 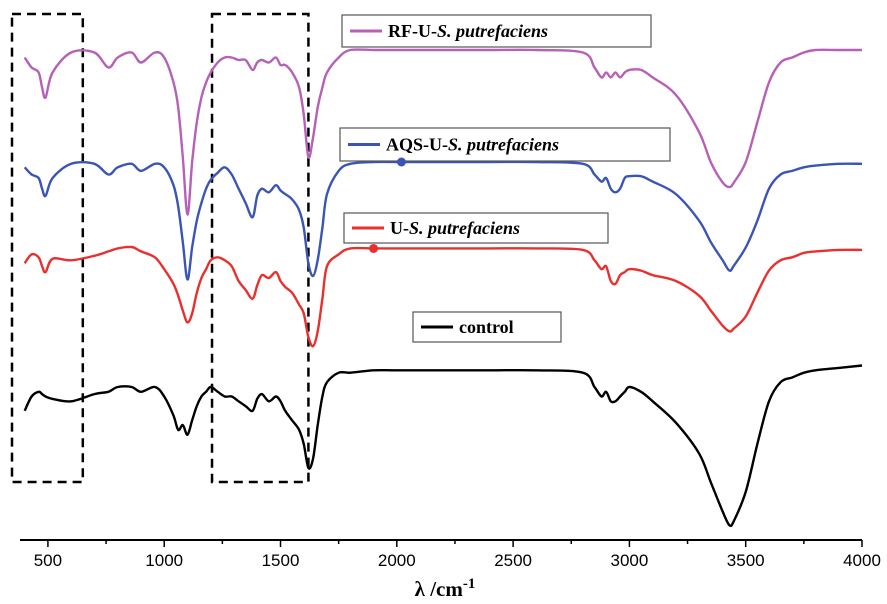 I want to click on legend-item-2: AQS-U-S. putrefaciens, so click(x=505, y=144).